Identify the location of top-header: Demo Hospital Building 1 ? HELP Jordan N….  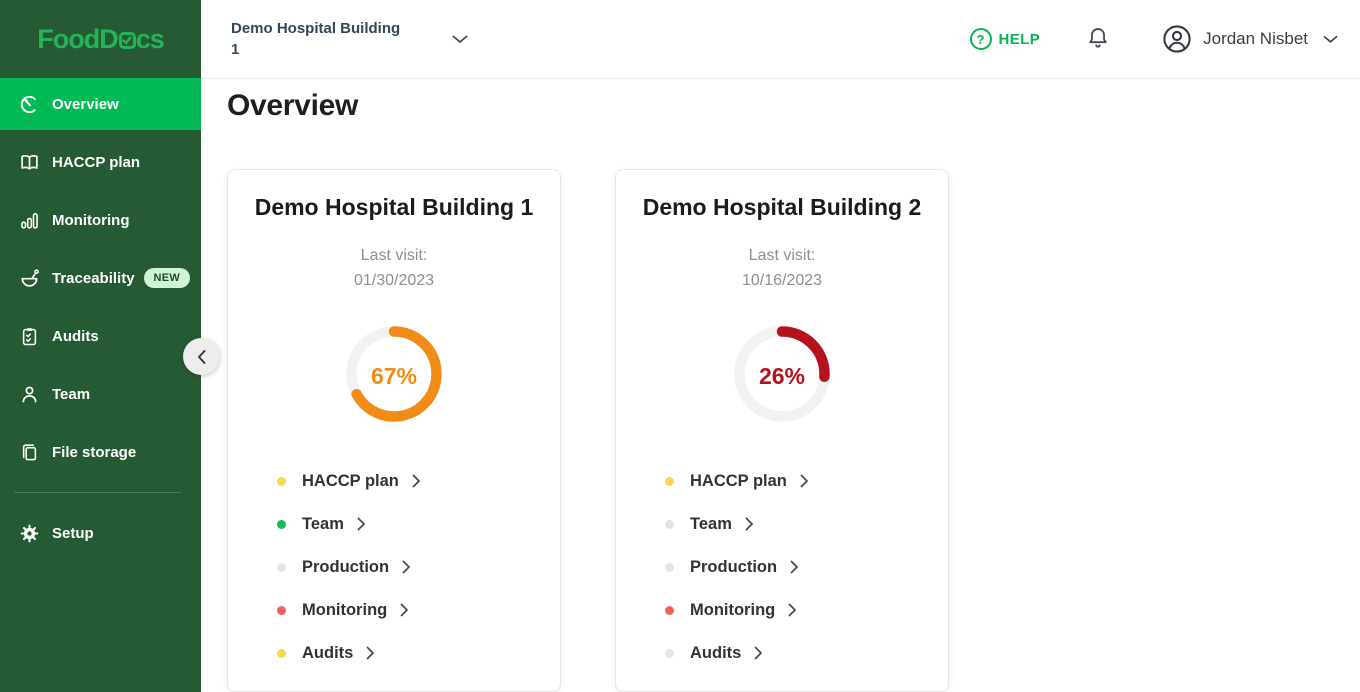
(780, 39).